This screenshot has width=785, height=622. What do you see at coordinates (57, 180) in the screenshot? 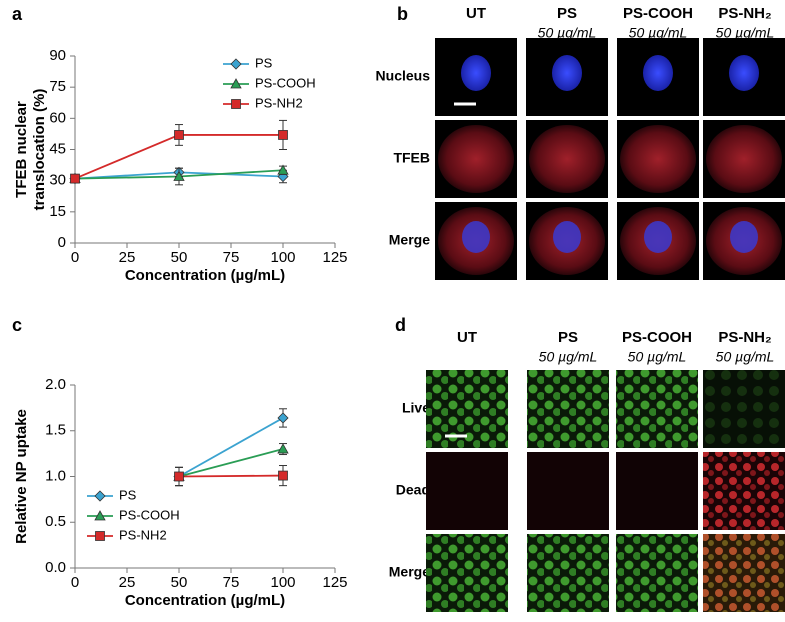
I see `y-tick-label: 30` at bounding box center [57, 180].